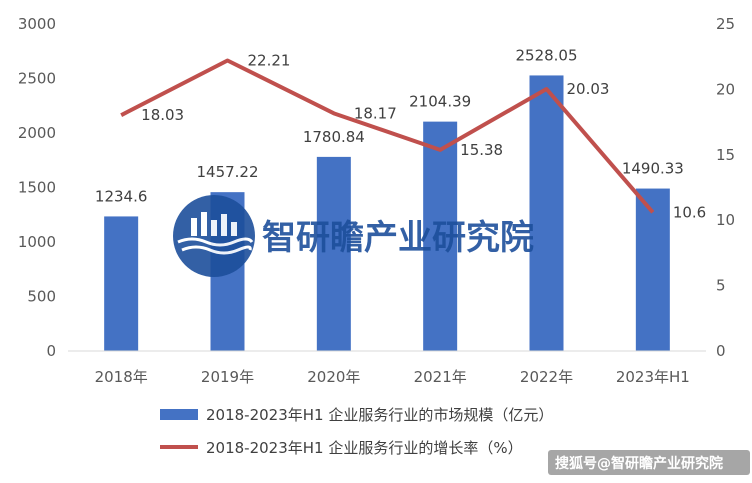 The height and width of the screenshot is (483, 752). What do you see at coordinates (653, 377) in the screenshot?
I see `x-axis-tick-label: 2023年H1` at bounding box center [653, 377].